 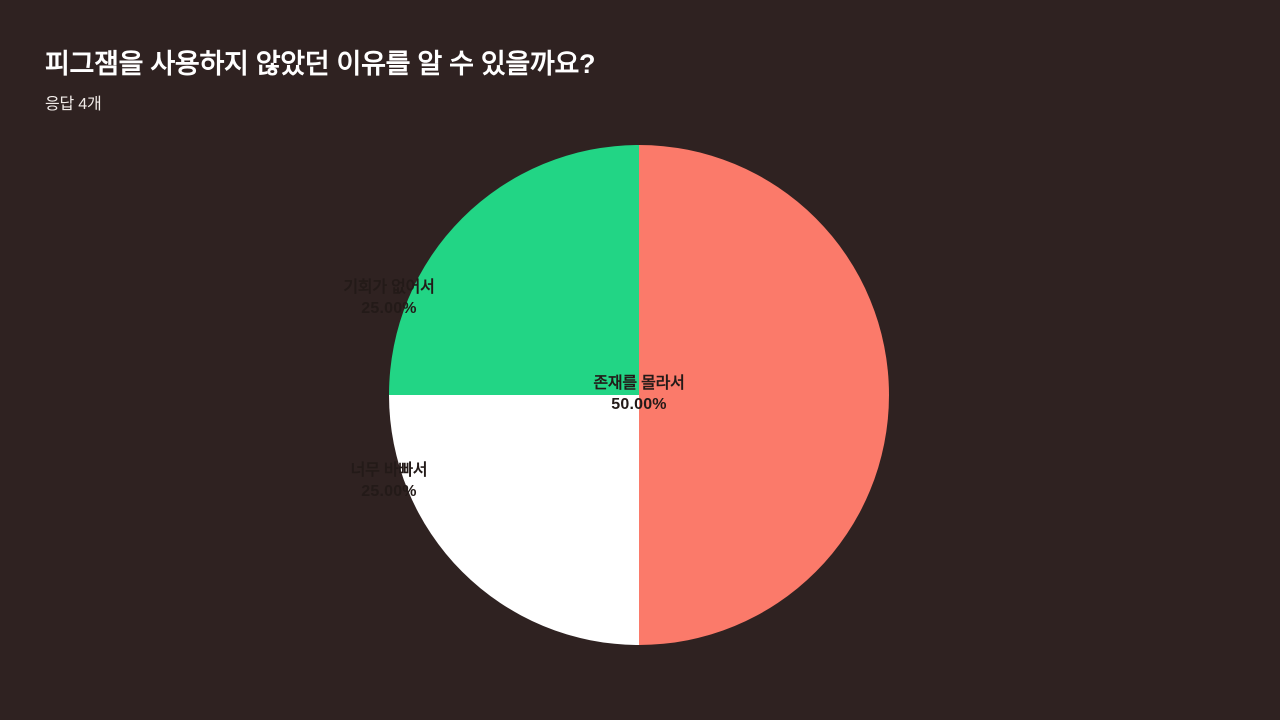 I want to click on chart-header: 피그잼을 사용하지 않았던 이유를 알 수 있을까요? 응답 4개, so click(x=545, y=81).